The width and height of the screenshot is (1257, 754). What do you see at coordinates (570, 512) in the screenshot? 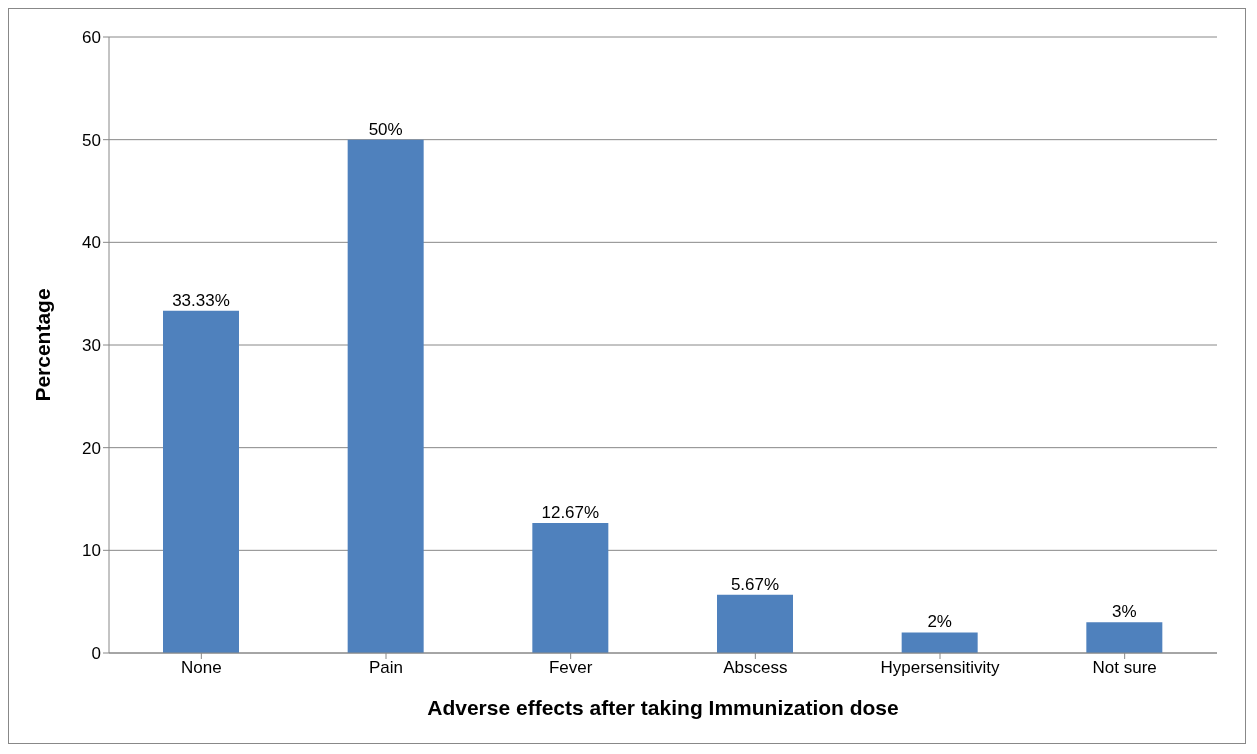
I see `data-label: 12.67%` at bounding box center [570, 512].